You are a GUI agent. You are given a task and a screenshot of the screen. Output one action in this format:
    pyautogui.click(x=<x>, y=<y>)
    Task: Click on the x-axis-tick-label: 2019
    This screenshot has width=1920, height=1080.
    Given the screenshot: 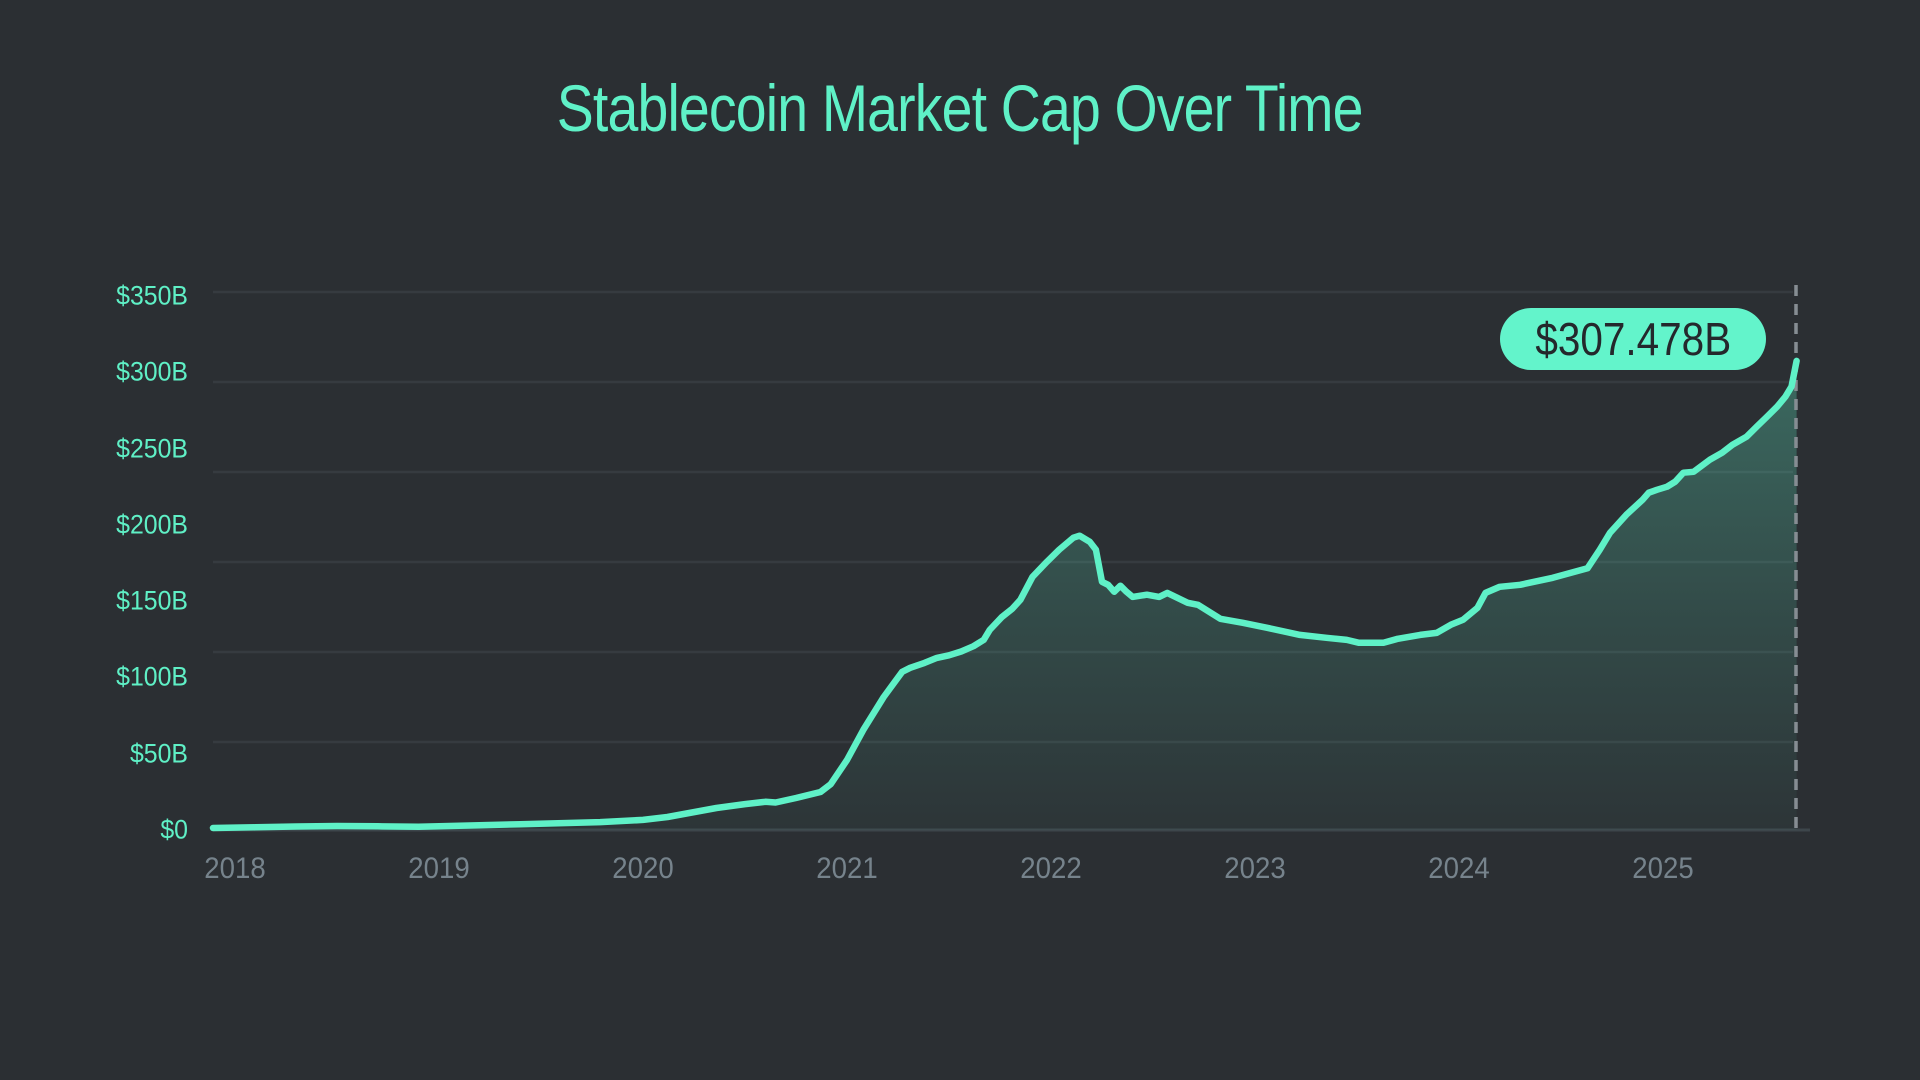 What is the action you would take?
    pyautogui.click(x=439, y=868)
    